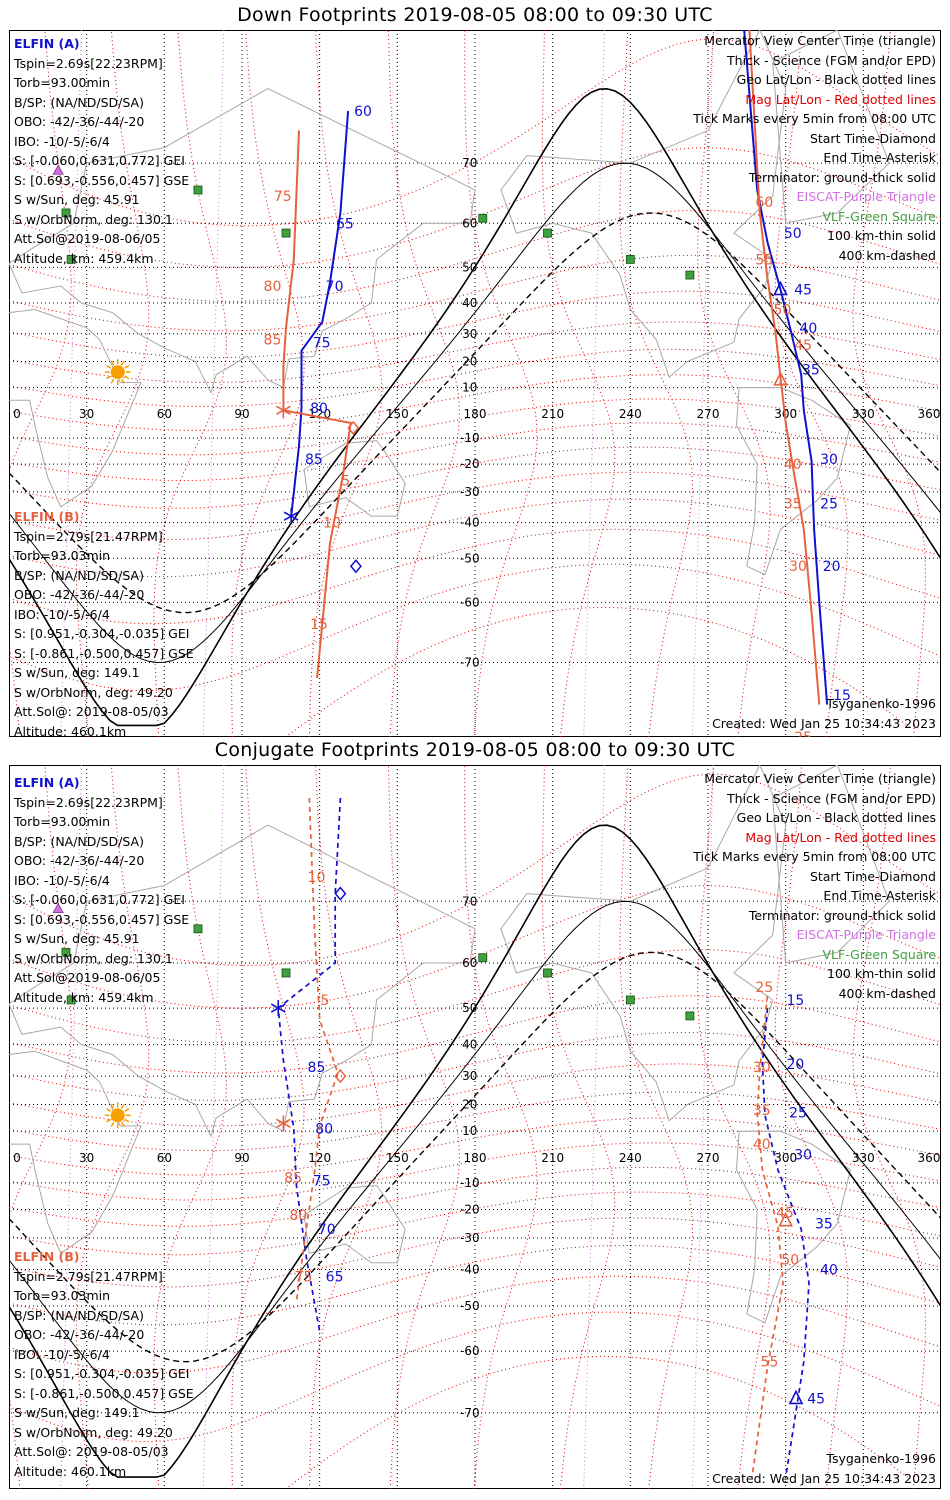 The height and width of the screenshot is (1500, 950). What do you see at coordinates (88, 536) in the screenshot?
I see `elfin-b-line: Tspin=2.79s[21.47RPM]` at bounding box center [88, 536].